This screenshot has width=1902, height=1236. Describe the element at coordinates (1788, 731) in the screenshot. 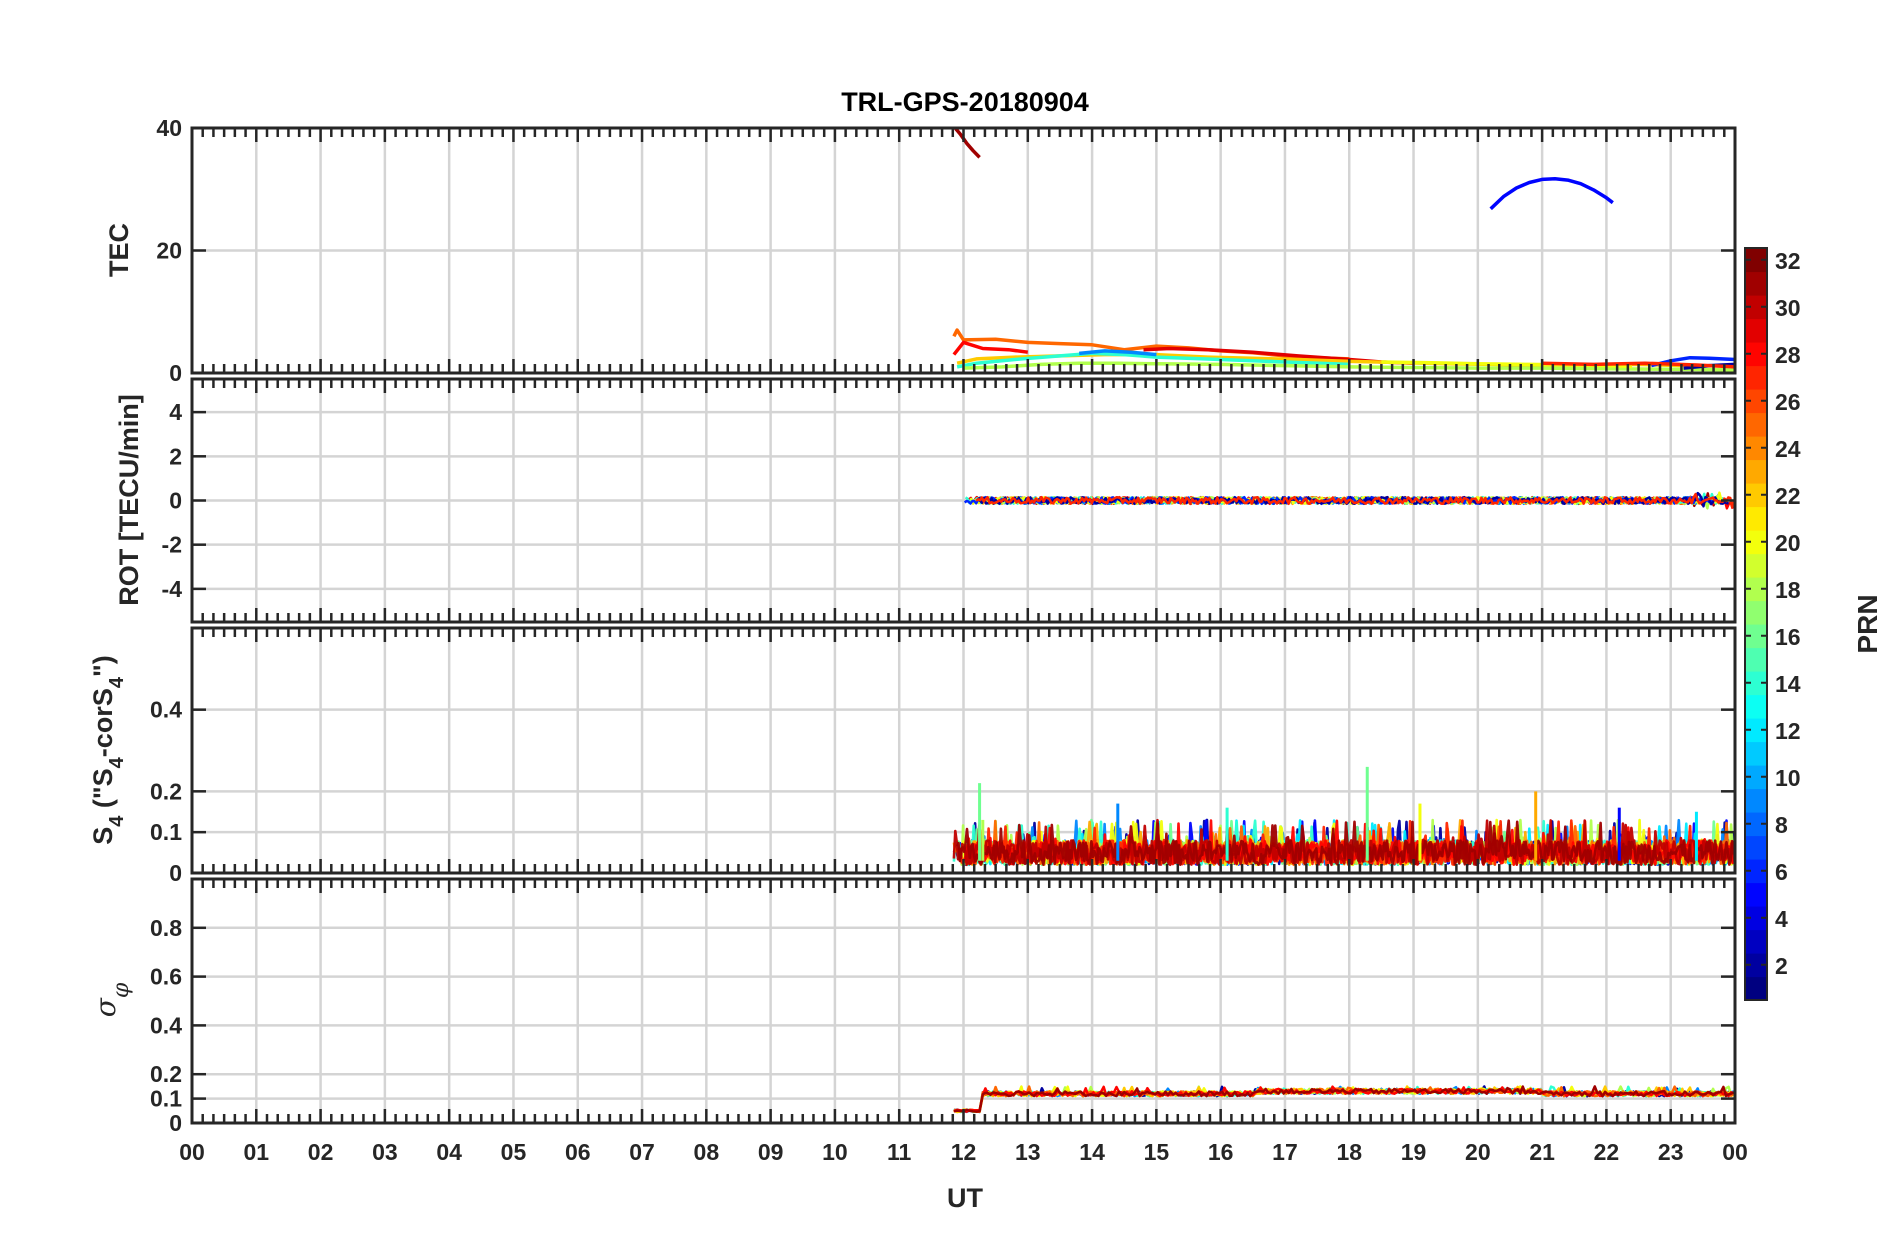

I see `colorbar-tick-label: 12` at that location.